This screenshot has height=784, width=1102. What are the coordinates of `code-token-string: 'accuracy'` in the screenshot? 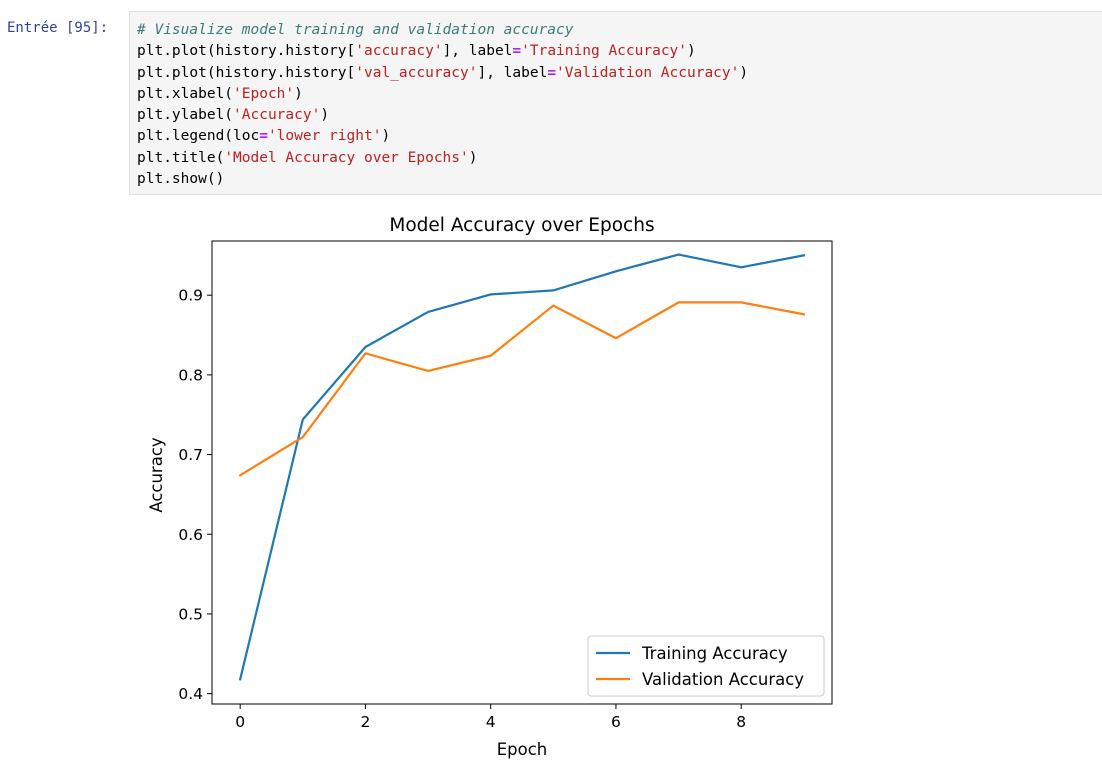 It's located at (399, 51).